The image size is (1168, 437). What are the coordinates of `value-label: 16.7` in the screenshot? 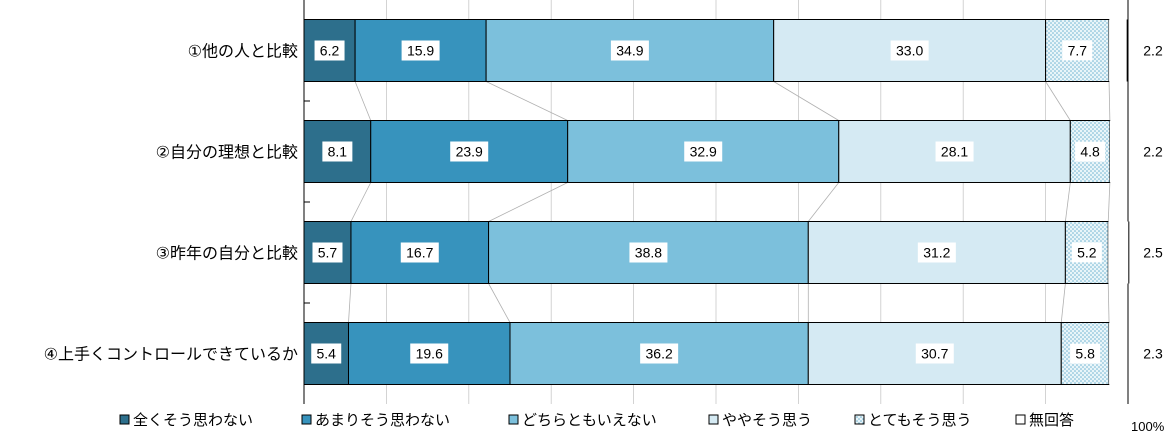 It's located at (419, 253).